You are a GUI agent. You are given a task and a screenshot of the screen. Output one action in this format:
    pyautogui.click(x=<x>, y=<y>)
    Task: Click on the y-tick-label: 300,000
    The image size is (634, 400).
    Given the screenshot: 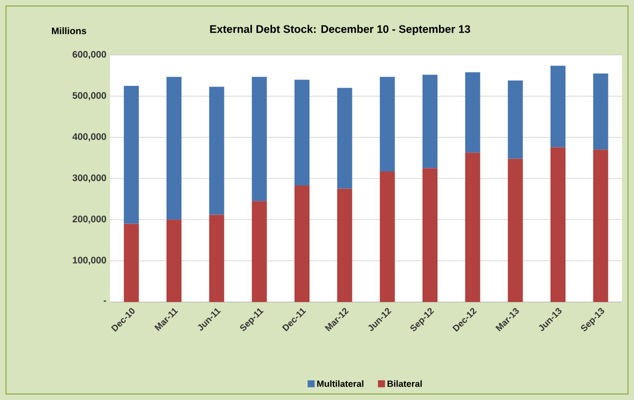 What is the action you would take?
    pyautogui.click(x=89, y=178)
    